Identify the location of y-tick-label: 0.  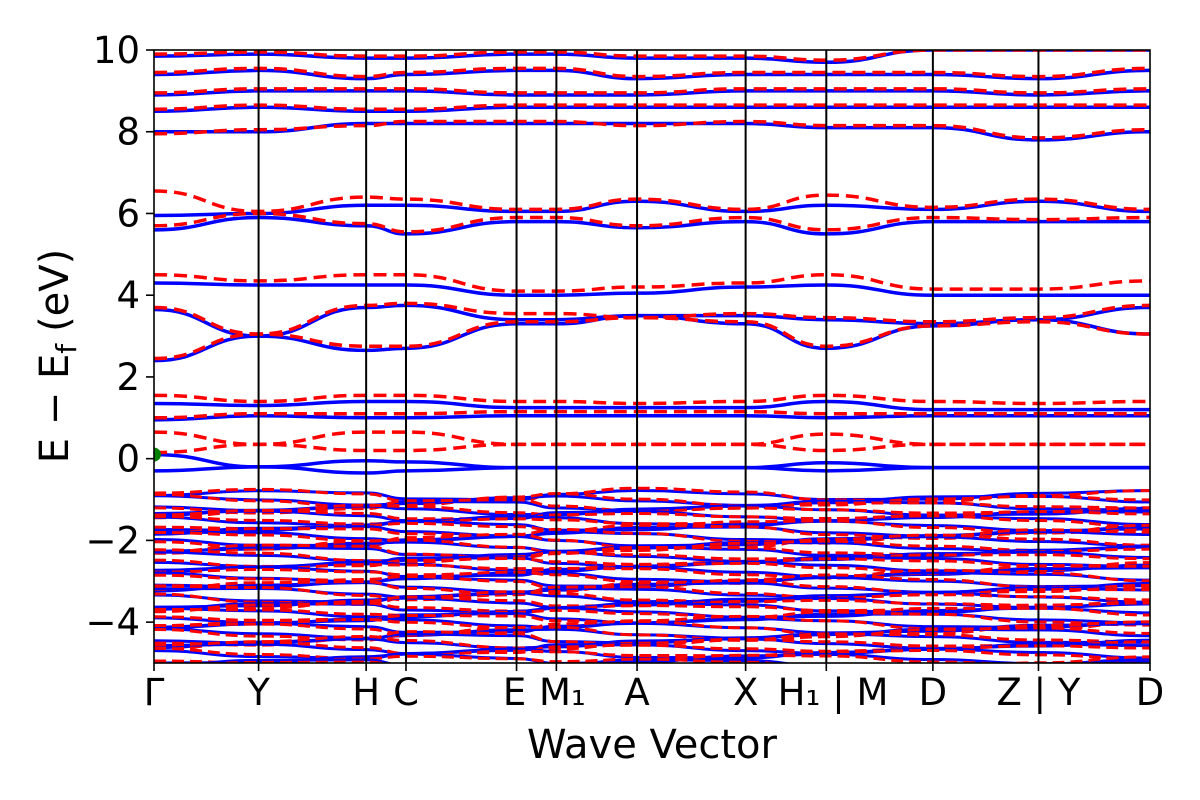
(128, 459).